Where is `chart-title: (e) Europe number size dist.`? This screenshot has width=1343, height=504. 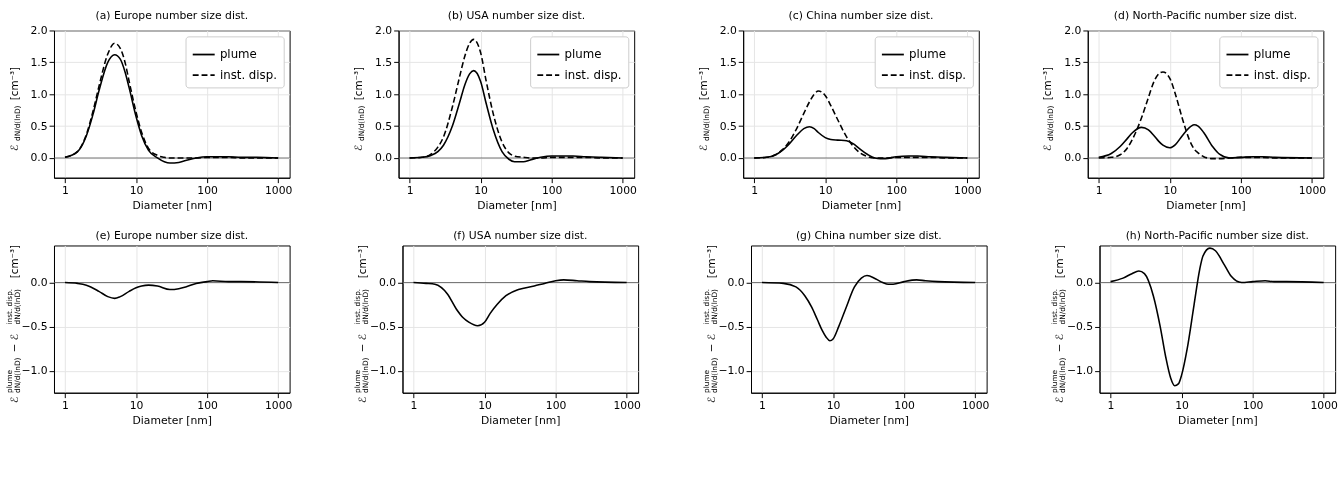
chart-title: (e) Europe number size dist. is located at coordinates (172, 235).